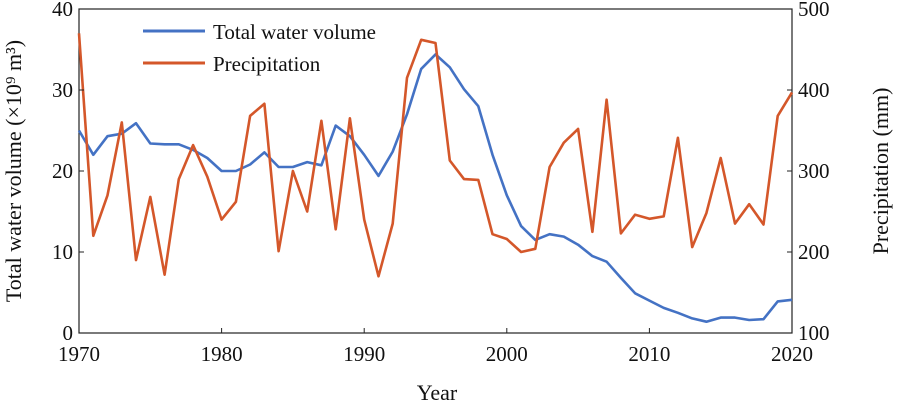 Image resolution: width=900 pixels, height=403 pixels. Describe the element at coordinates (222, 354) in the screenshot. I see `x-tick-label: 1980` at that location.